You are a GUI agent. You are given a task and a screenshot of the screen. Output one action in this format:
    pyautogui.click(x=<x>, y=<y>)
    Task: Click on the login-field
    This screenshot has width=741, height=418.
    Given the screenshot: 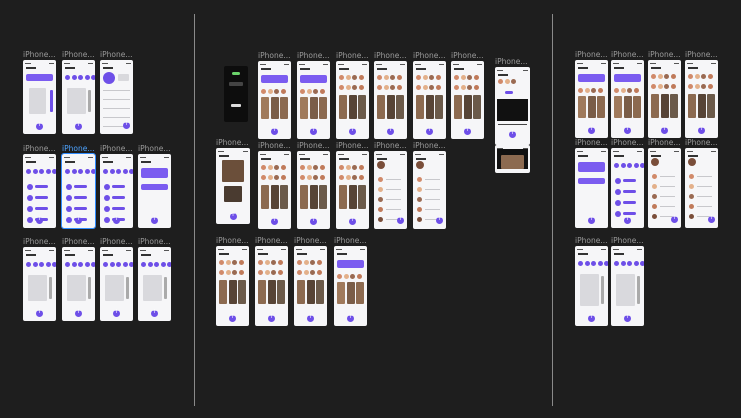 What is the action you would take?
    pyautogui.click(x=236, y=84)
    